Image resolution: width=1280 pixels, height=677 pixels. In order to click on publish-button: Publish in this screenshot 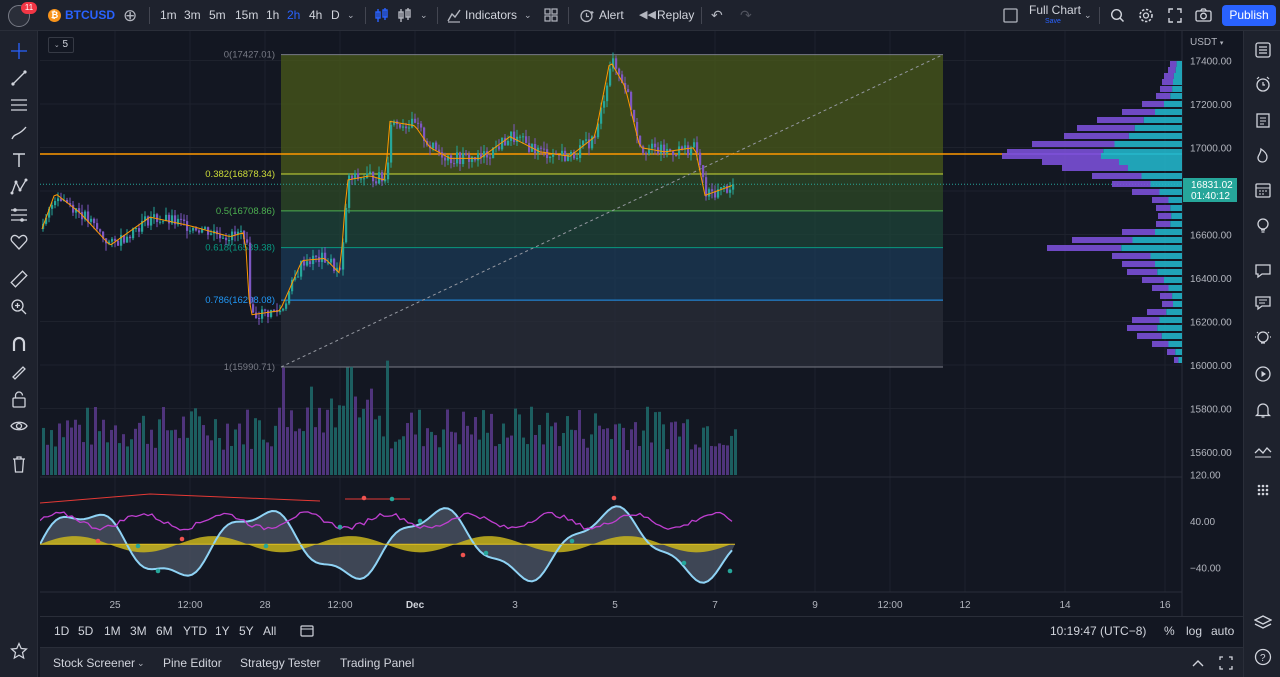, I will do `click(1249, 15)`.